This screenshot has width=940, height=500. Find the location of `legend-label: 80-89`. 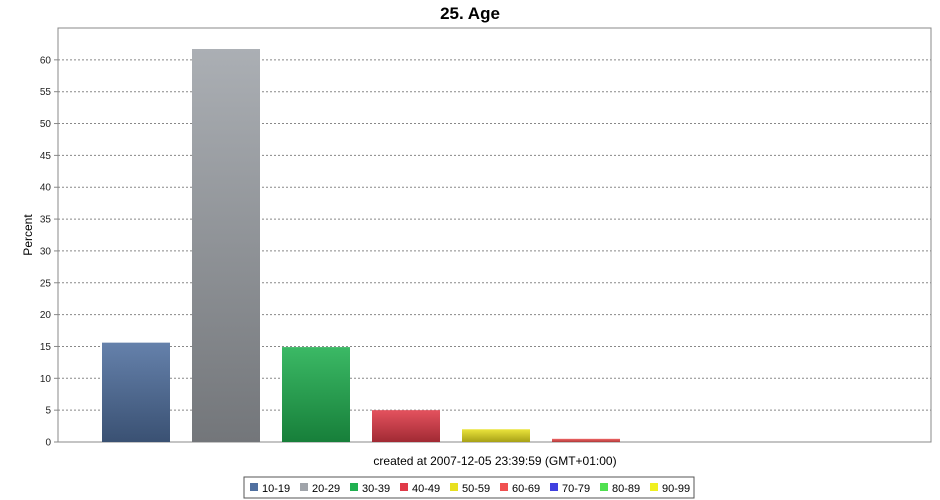

legend-label: 80-89 is located at coordinates (626, 489).